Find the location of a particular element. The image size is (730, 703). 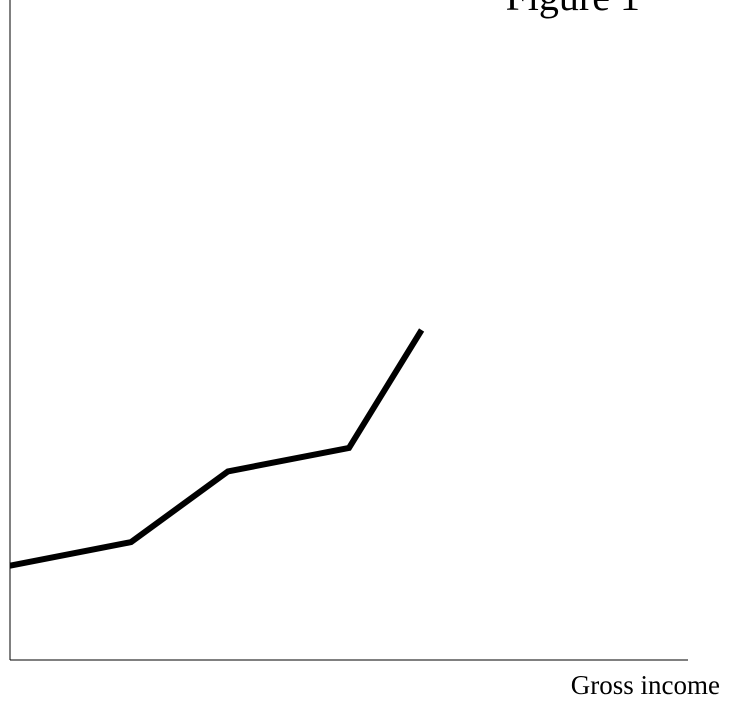

chart-title: Figure 1 is located at coordinates (573, 9).